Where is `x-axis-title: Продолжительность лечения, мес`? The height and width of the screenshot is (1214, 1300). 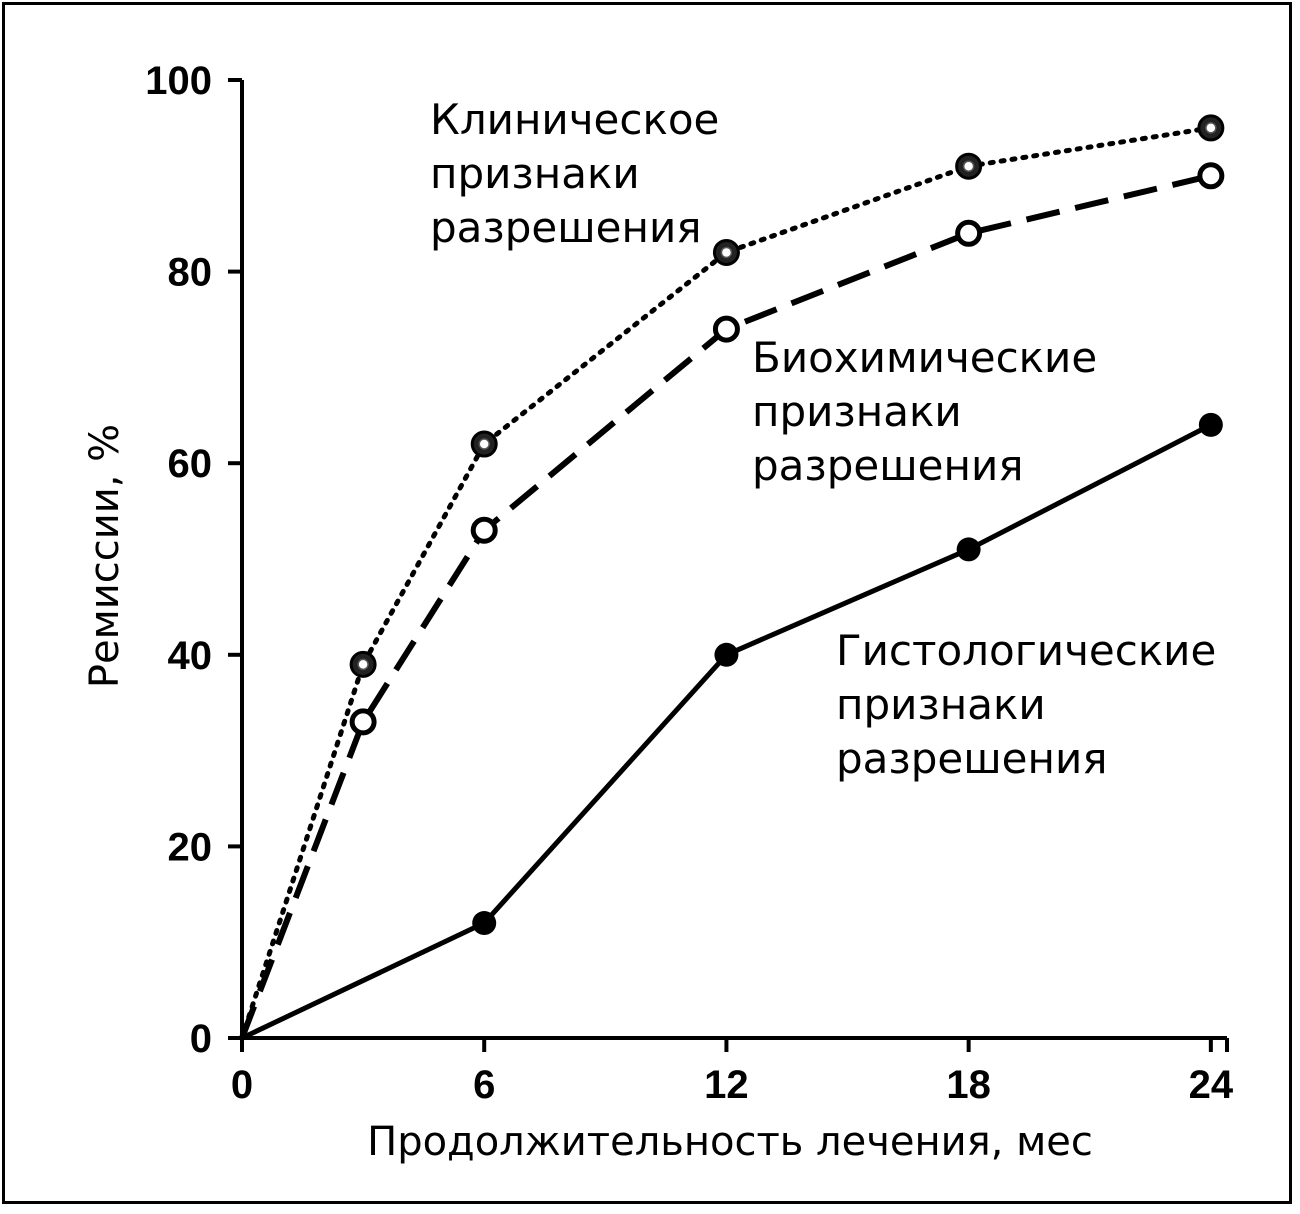 x-axis-title: Продолжительность лечения, мес is located at coordinates (730, 1142).